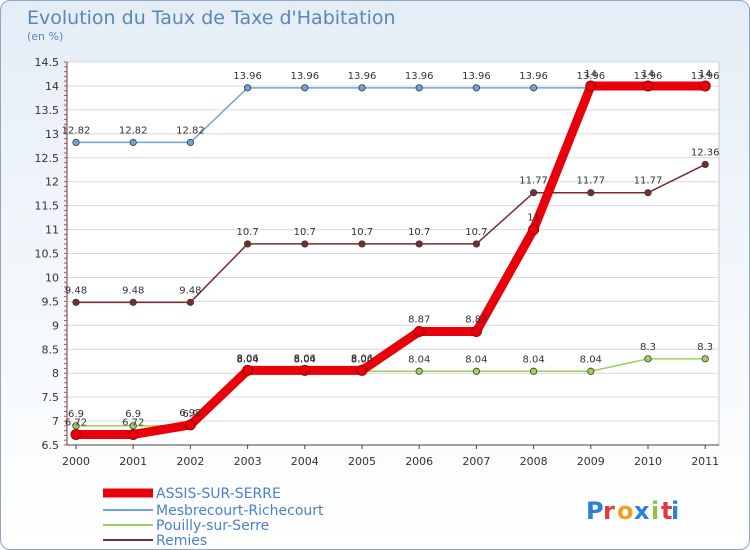 The height and width of the screenshot is (550, 750). What do you see at coordinates (52, 230) in the screenshot?
I see `y-tick-label: 11` at bounding box center [52, 230].